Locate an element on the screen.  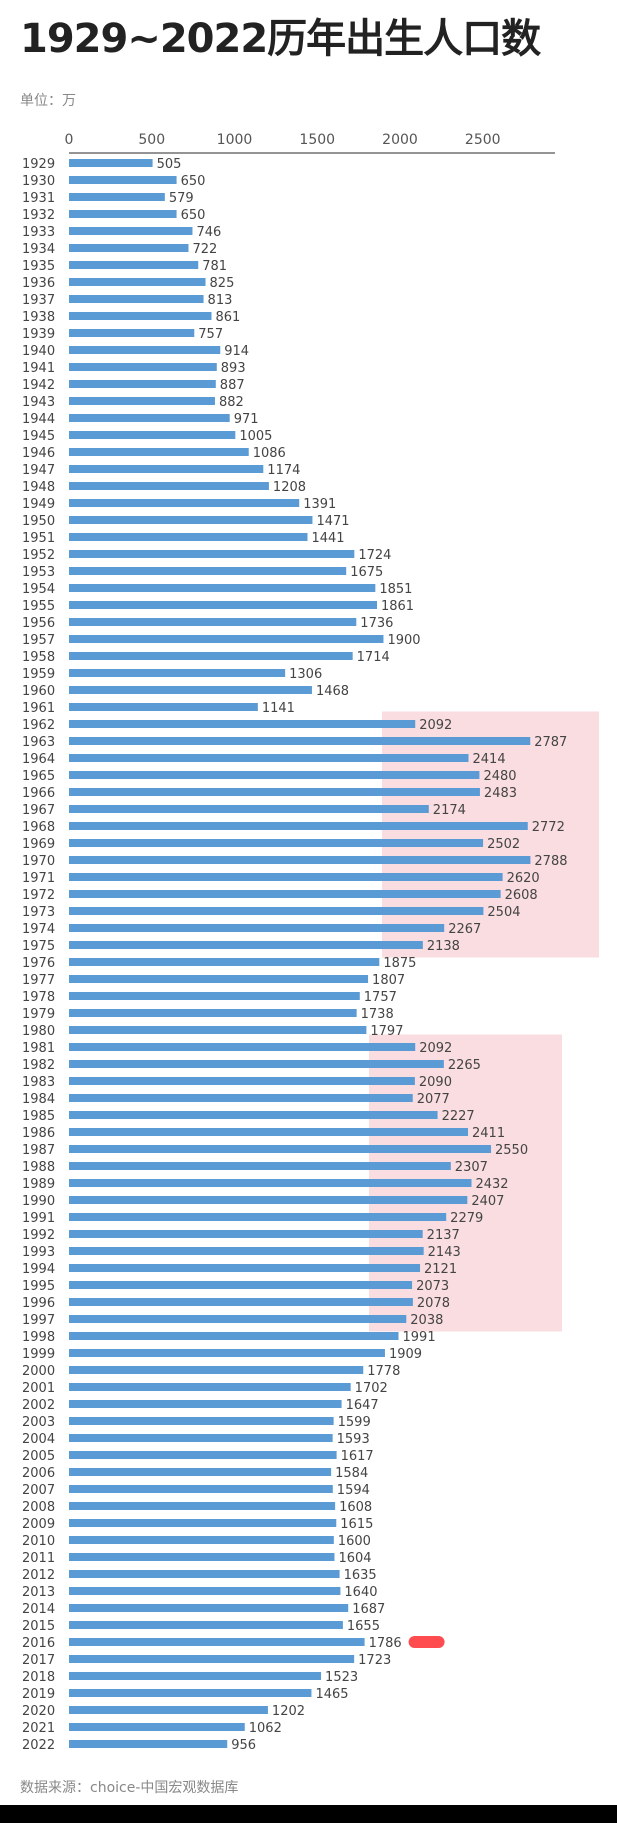
category-label: 1988 is located at coordinates (38, 1167).